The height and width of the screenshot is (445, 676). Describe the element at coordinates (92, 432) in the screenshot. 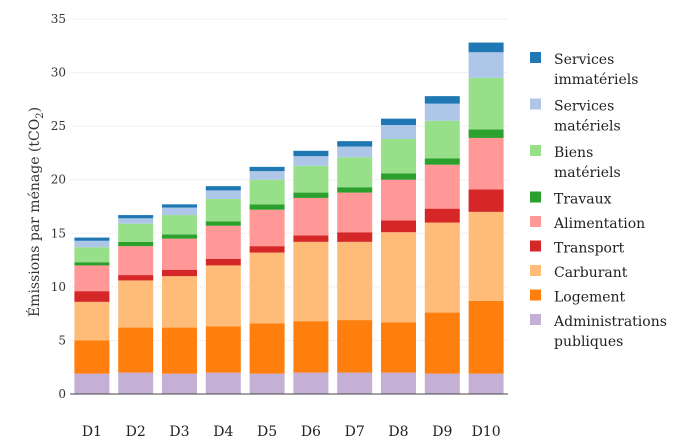

I see `x-tick-label: D1` at that location.